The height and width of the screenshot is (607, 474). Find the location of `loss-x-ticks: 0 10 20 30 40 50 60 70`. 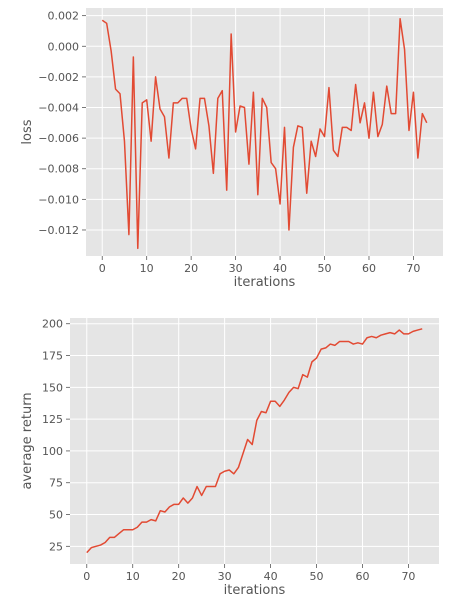

loss-x-ticks: 0 10 20 30 40 50 60 70 is located at coordinates (259, 265).